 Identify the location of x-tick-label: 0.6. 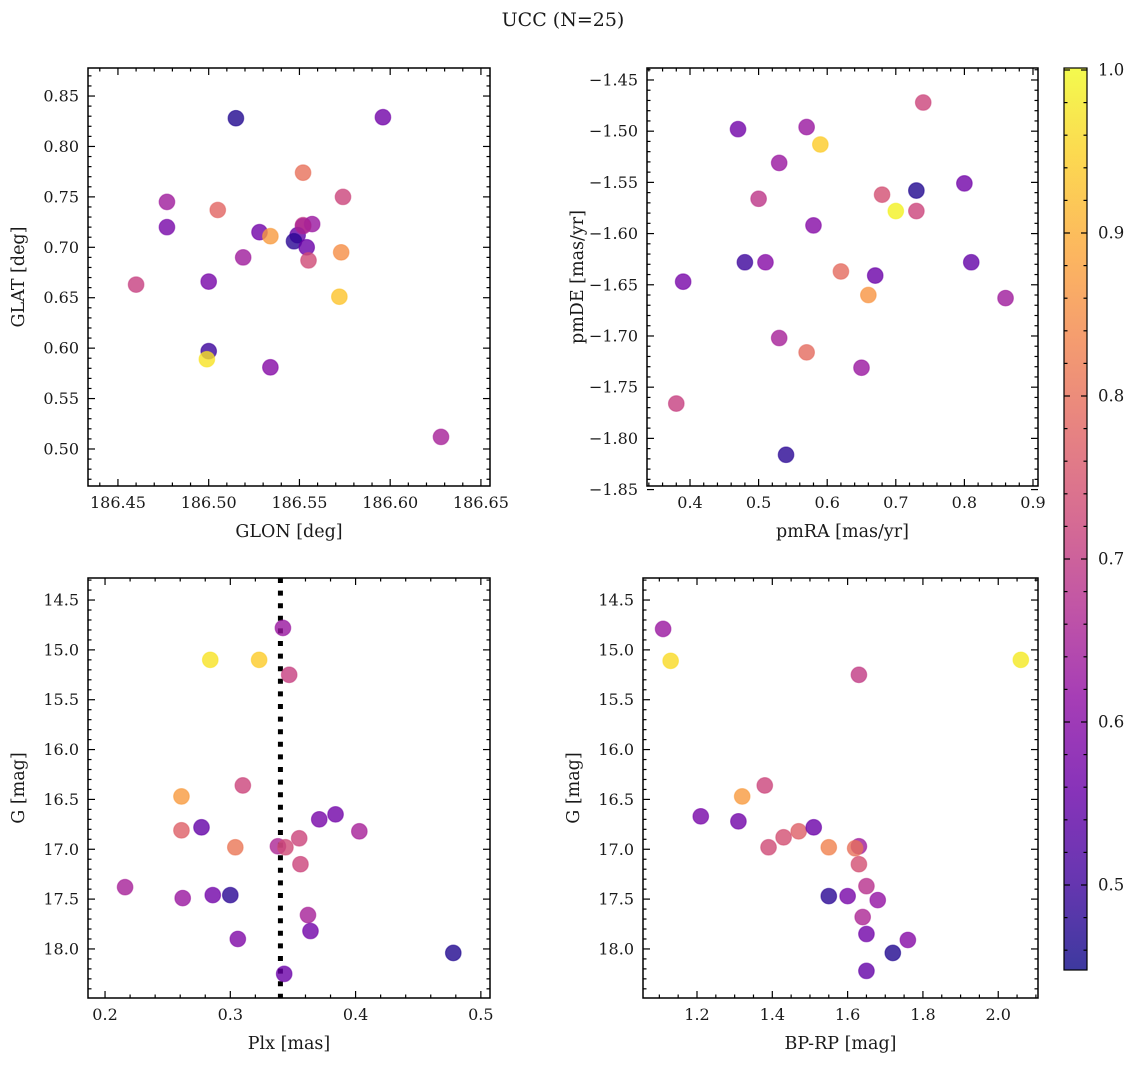
(826, 502).